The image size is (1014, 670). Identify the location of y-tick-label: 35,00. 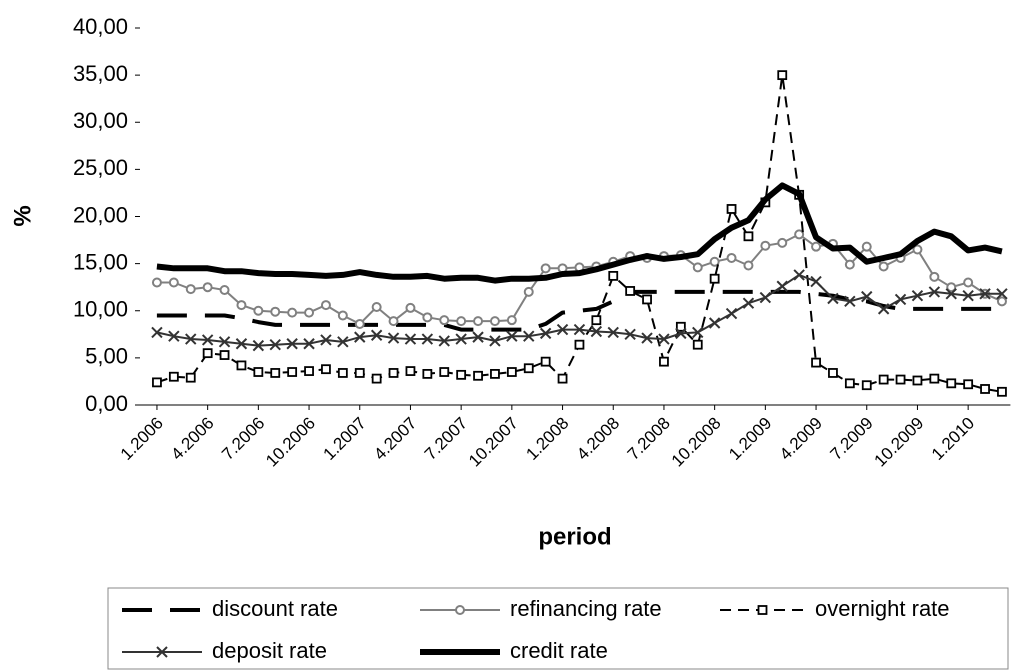
(100, 73).